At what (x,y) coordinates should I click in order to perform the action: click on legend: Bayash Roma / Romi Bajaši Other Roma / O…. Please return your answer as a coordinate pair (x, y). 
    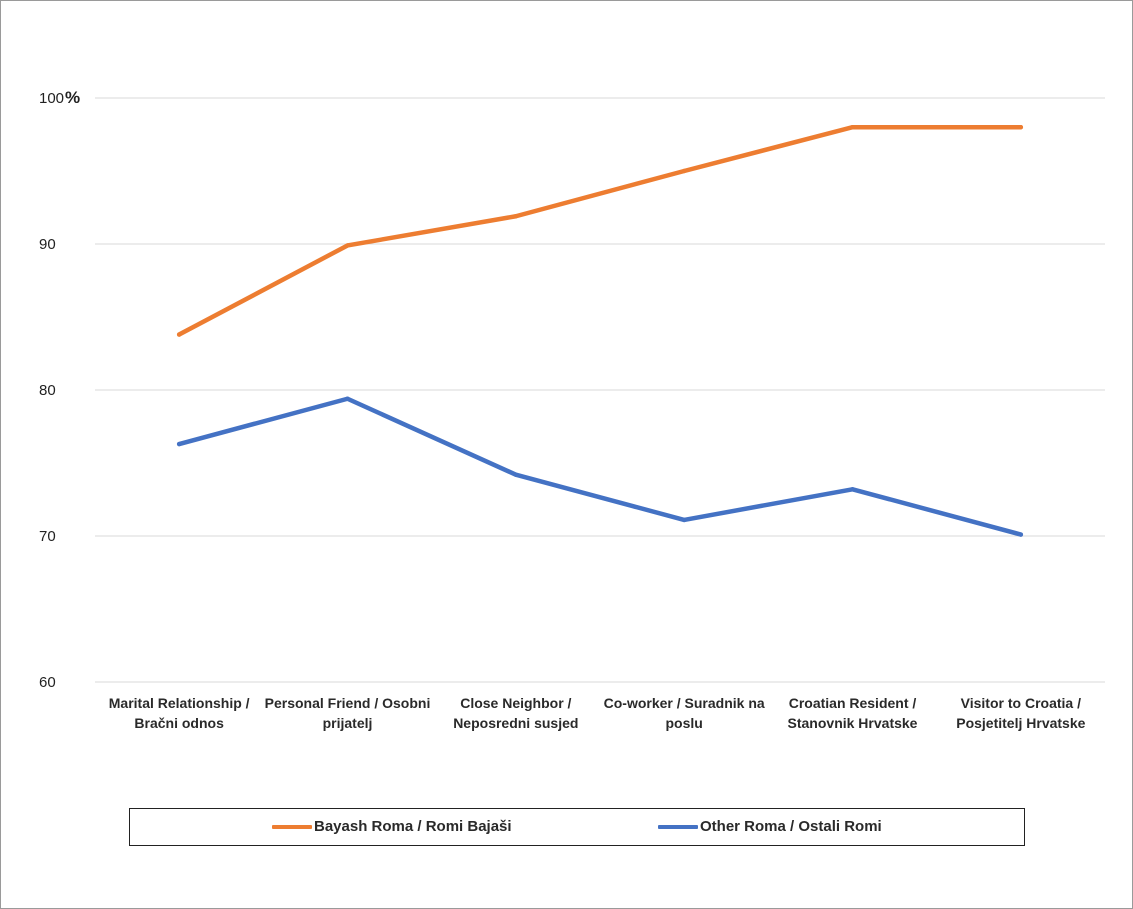
    Looking at the image, I should click on (577, 827).